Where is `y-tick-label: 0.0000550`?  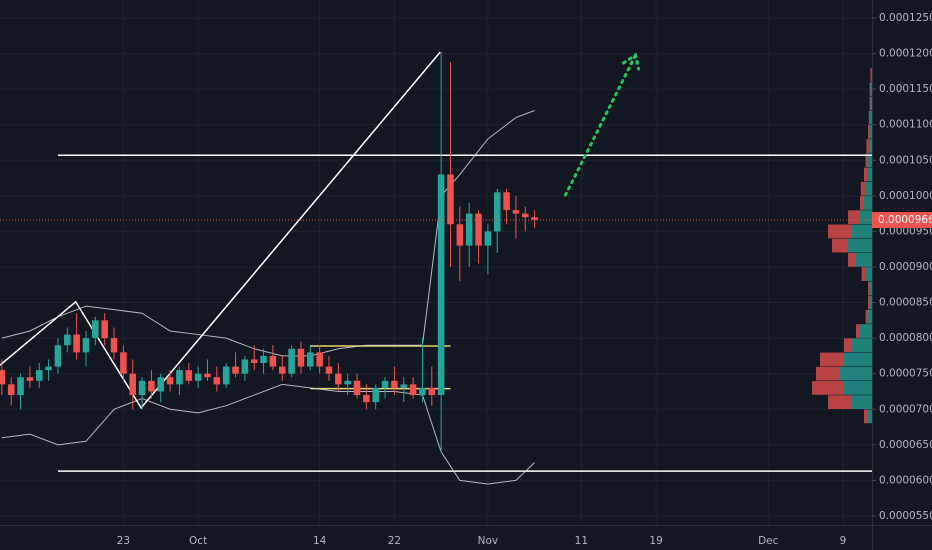
y-tick-label: 0.0000550 is located at coordinates (905, 516).